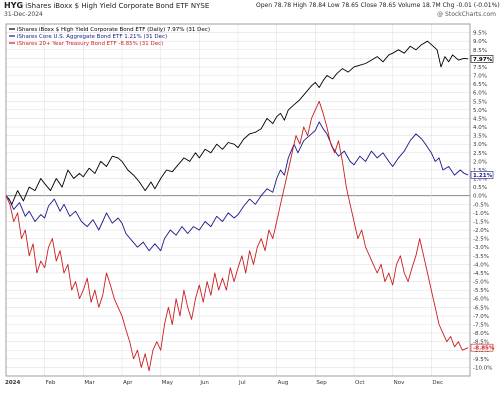 The width and height of the screenshot is (500, 412). I want to click on y-tick-label: 6.5%, so click(480, 85).